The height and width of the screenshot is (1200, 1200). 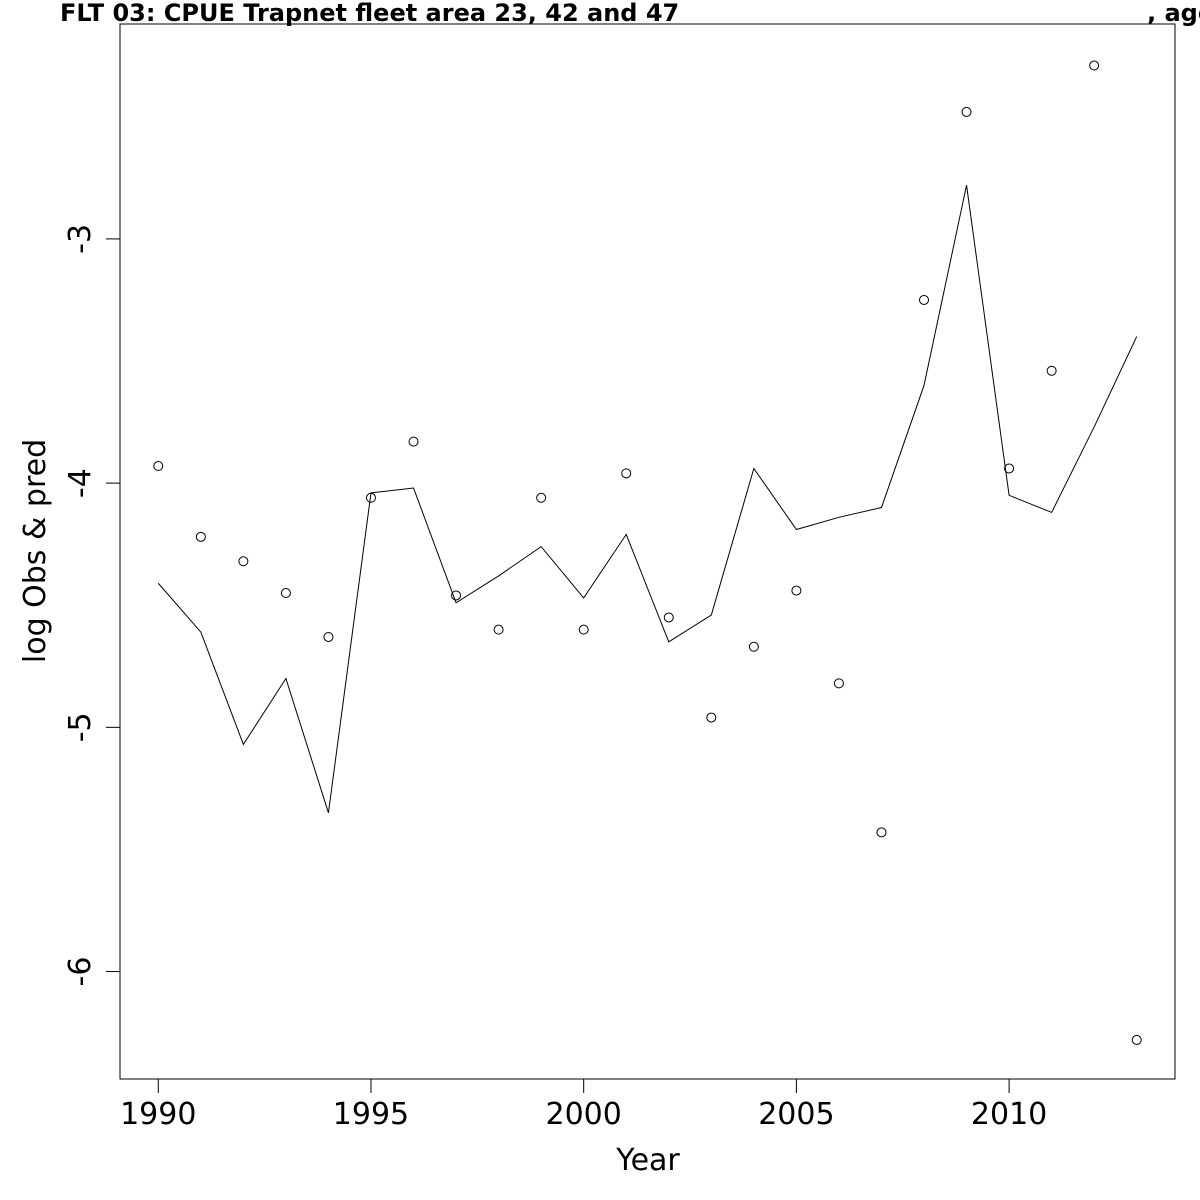 I want to click on y-tick-label: -3, so click(x=80, y=239).